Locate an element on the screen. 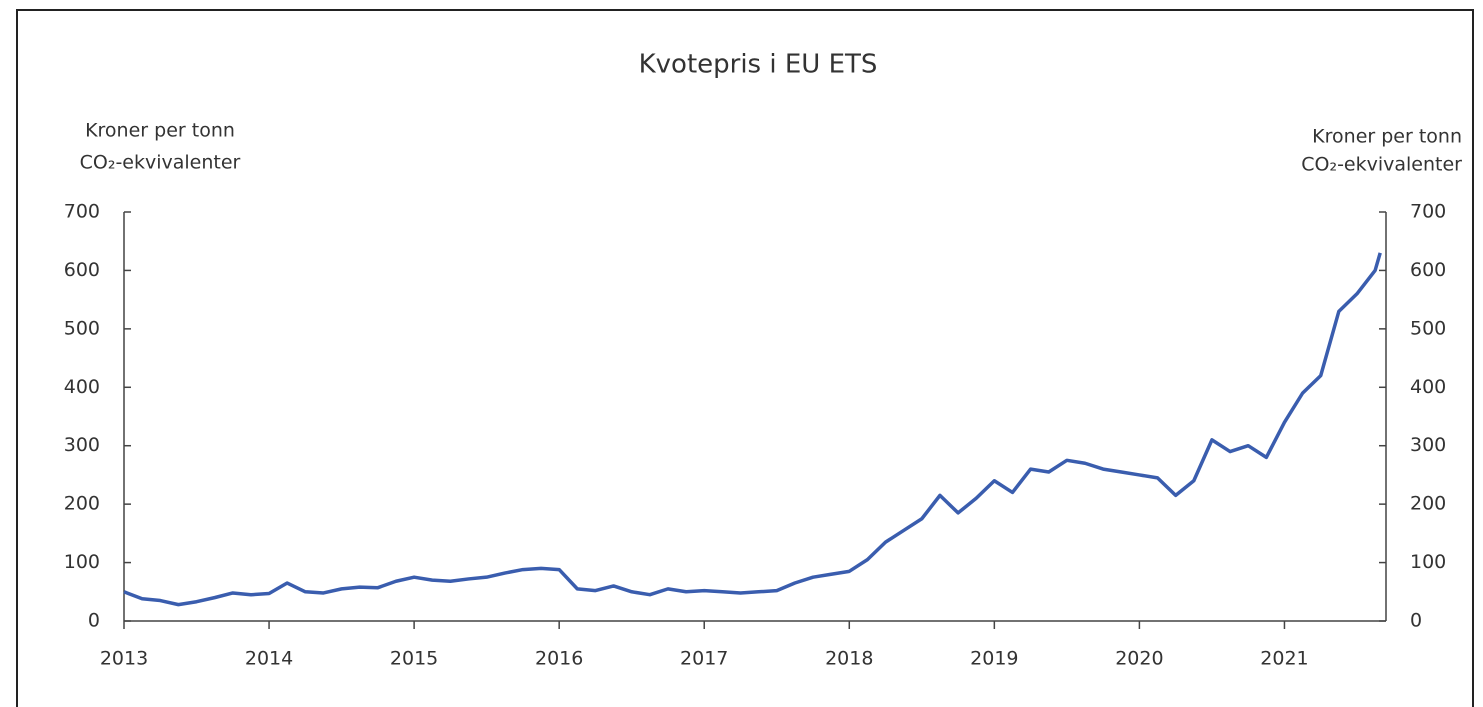 This screenshot has height=707, width=1483. y-tick-label: 300 is located at coordinates (82, 445).